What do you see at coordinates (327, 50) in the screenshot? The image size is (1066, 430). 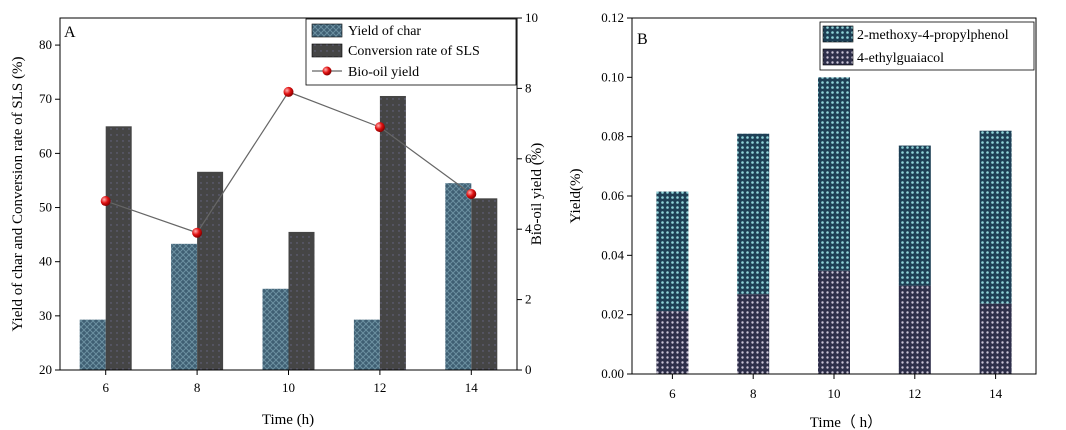 I see `legend-swatch-conversion-rate` at bounding box center [327, 50].